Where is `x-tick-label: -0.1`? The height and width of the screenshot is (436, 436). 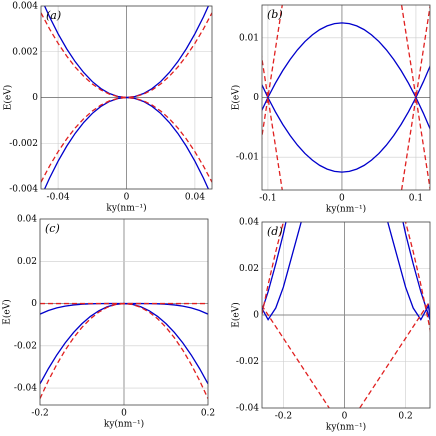 x-tick-label: -0.1 is located at coordinates (267, 199).